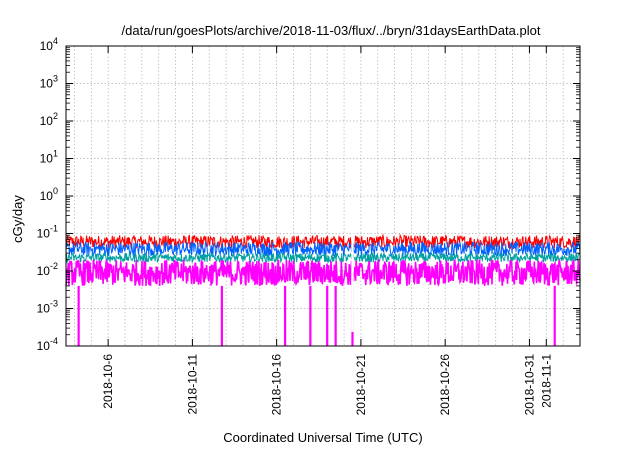 The image size is (640, 453). What do you see at coordinates (192, 384) in the screenshot?
I see `x-tick-label: 2018-10-11` at bounding box center [192, 384].